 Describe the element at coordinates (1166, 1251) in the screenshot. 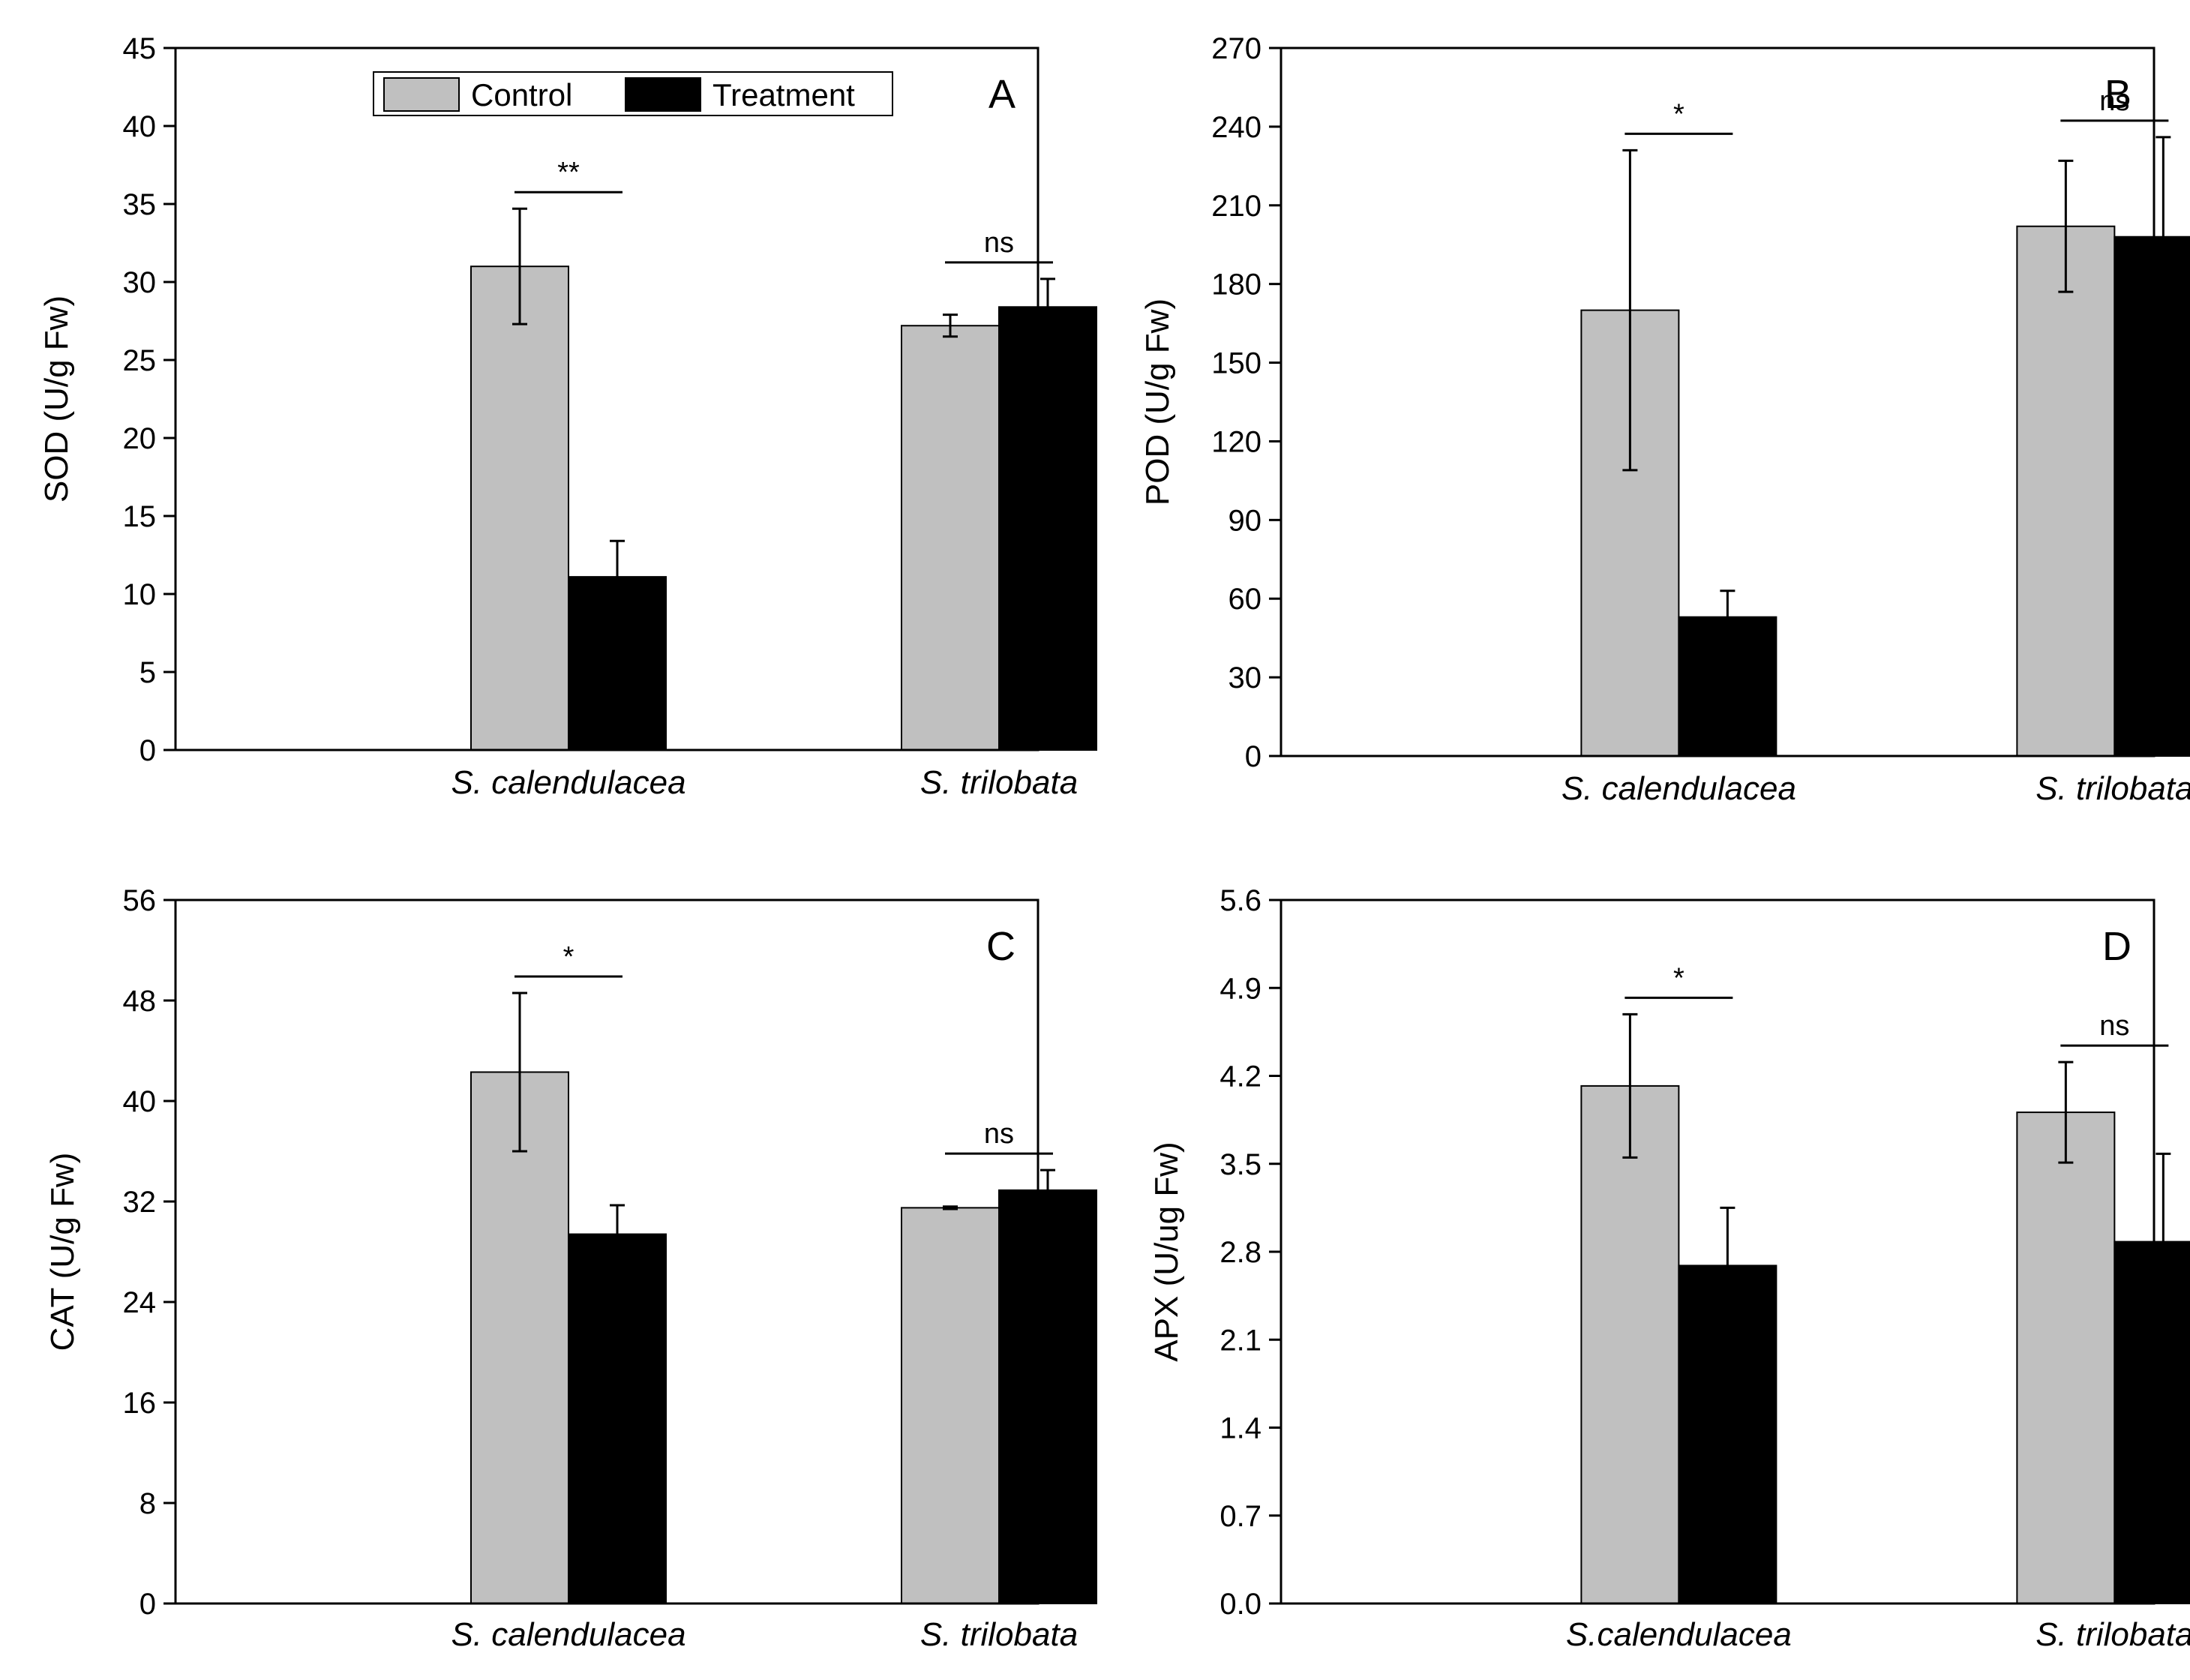

I see `y-axis-label: APX (U/ug Fw)` at that location.